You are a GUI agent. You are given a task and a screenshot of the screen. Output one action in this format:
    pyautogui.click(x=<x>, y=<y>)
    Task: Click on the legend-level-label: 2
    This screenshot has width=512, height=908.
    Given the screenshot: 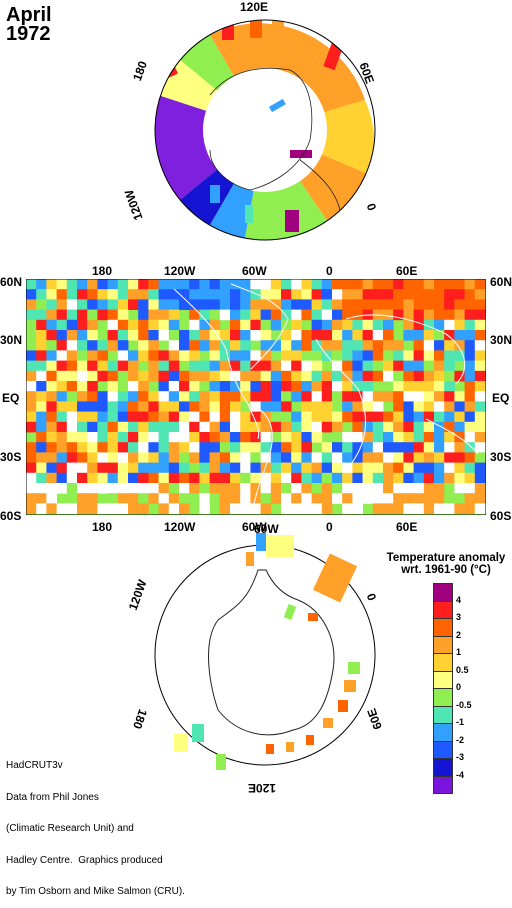 What is the action you would take?
    pyautogui.click(x=459, y=634)
    